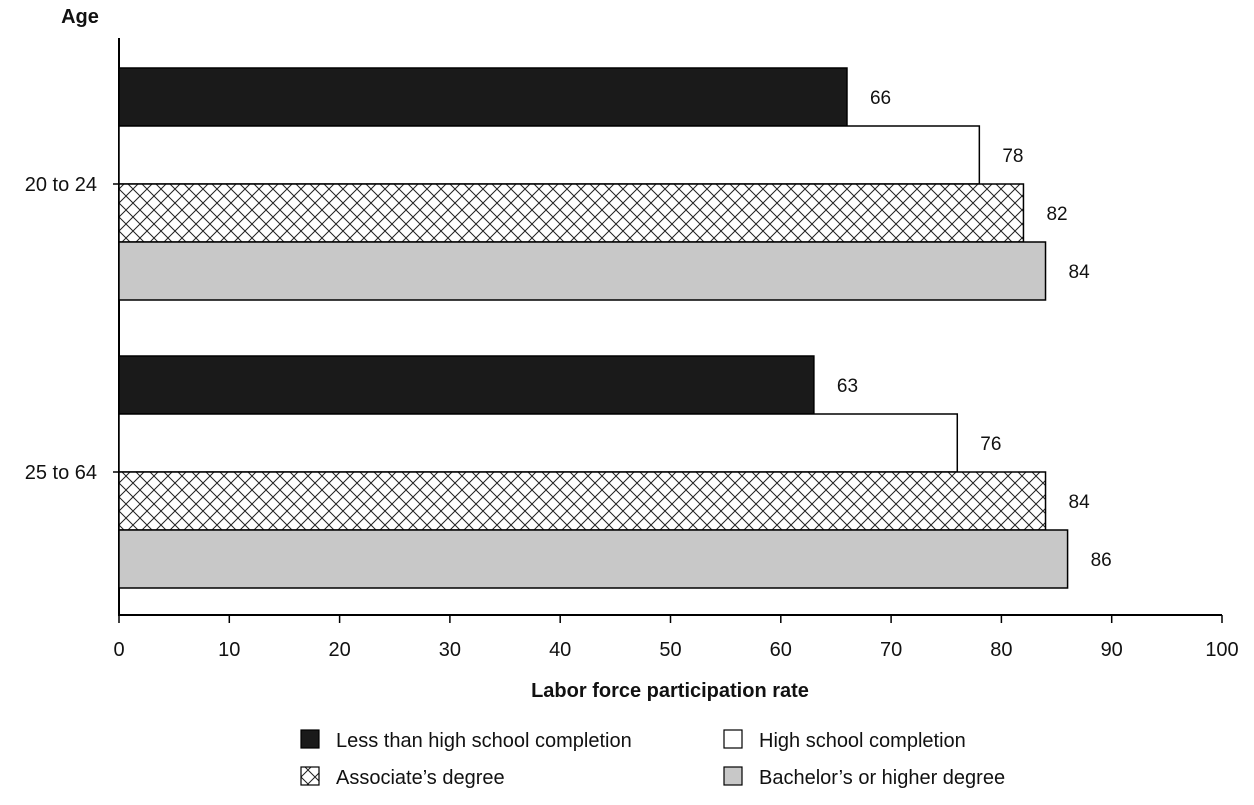 The height and width of the screenshot is (805, 1254). Describe the element at coordinates (880, 98) in the screenshot. I see `bar-value-label: 66` at that location.